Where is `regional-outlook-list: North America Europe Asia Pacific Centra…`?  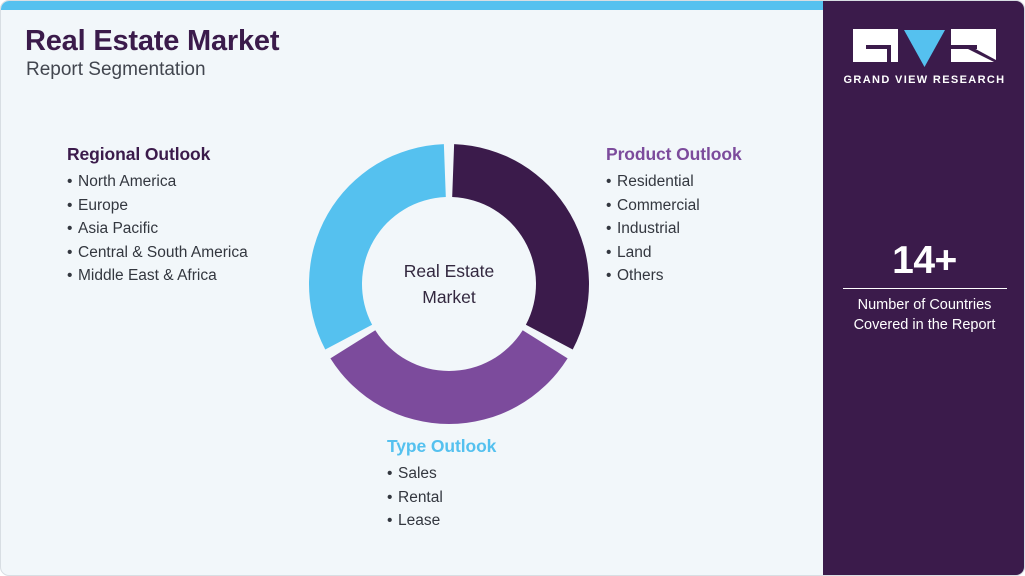 regional-outlook-list: North America Europe Asia Pacific Centra… is located at coordinates (157, 229).